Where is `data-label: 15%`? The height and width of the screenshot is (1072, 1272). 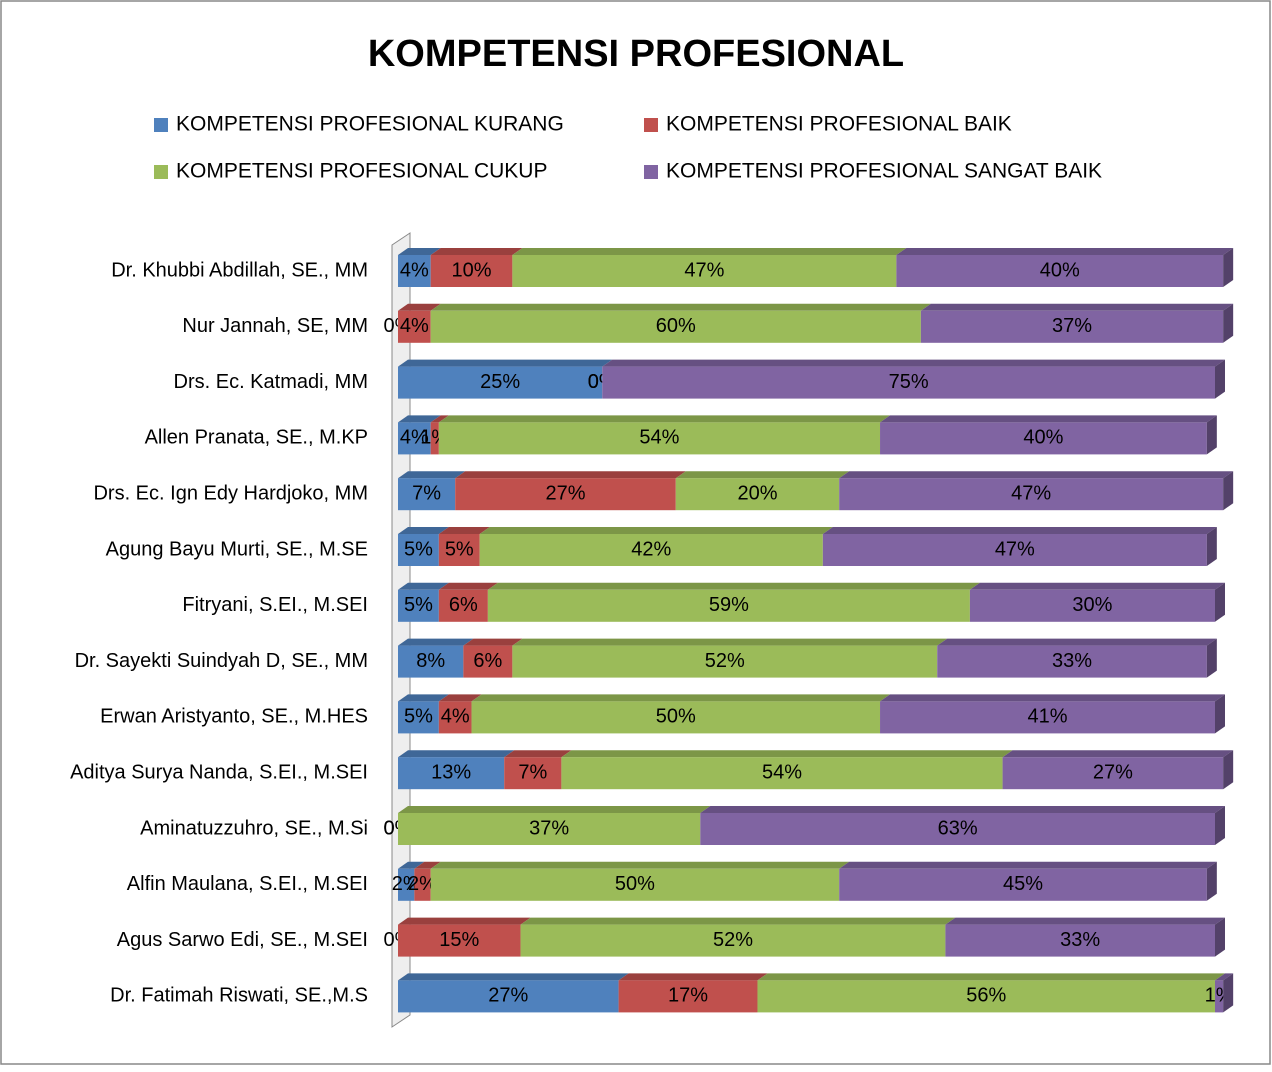 data-label: 15% is located at coordinates (459, 940).